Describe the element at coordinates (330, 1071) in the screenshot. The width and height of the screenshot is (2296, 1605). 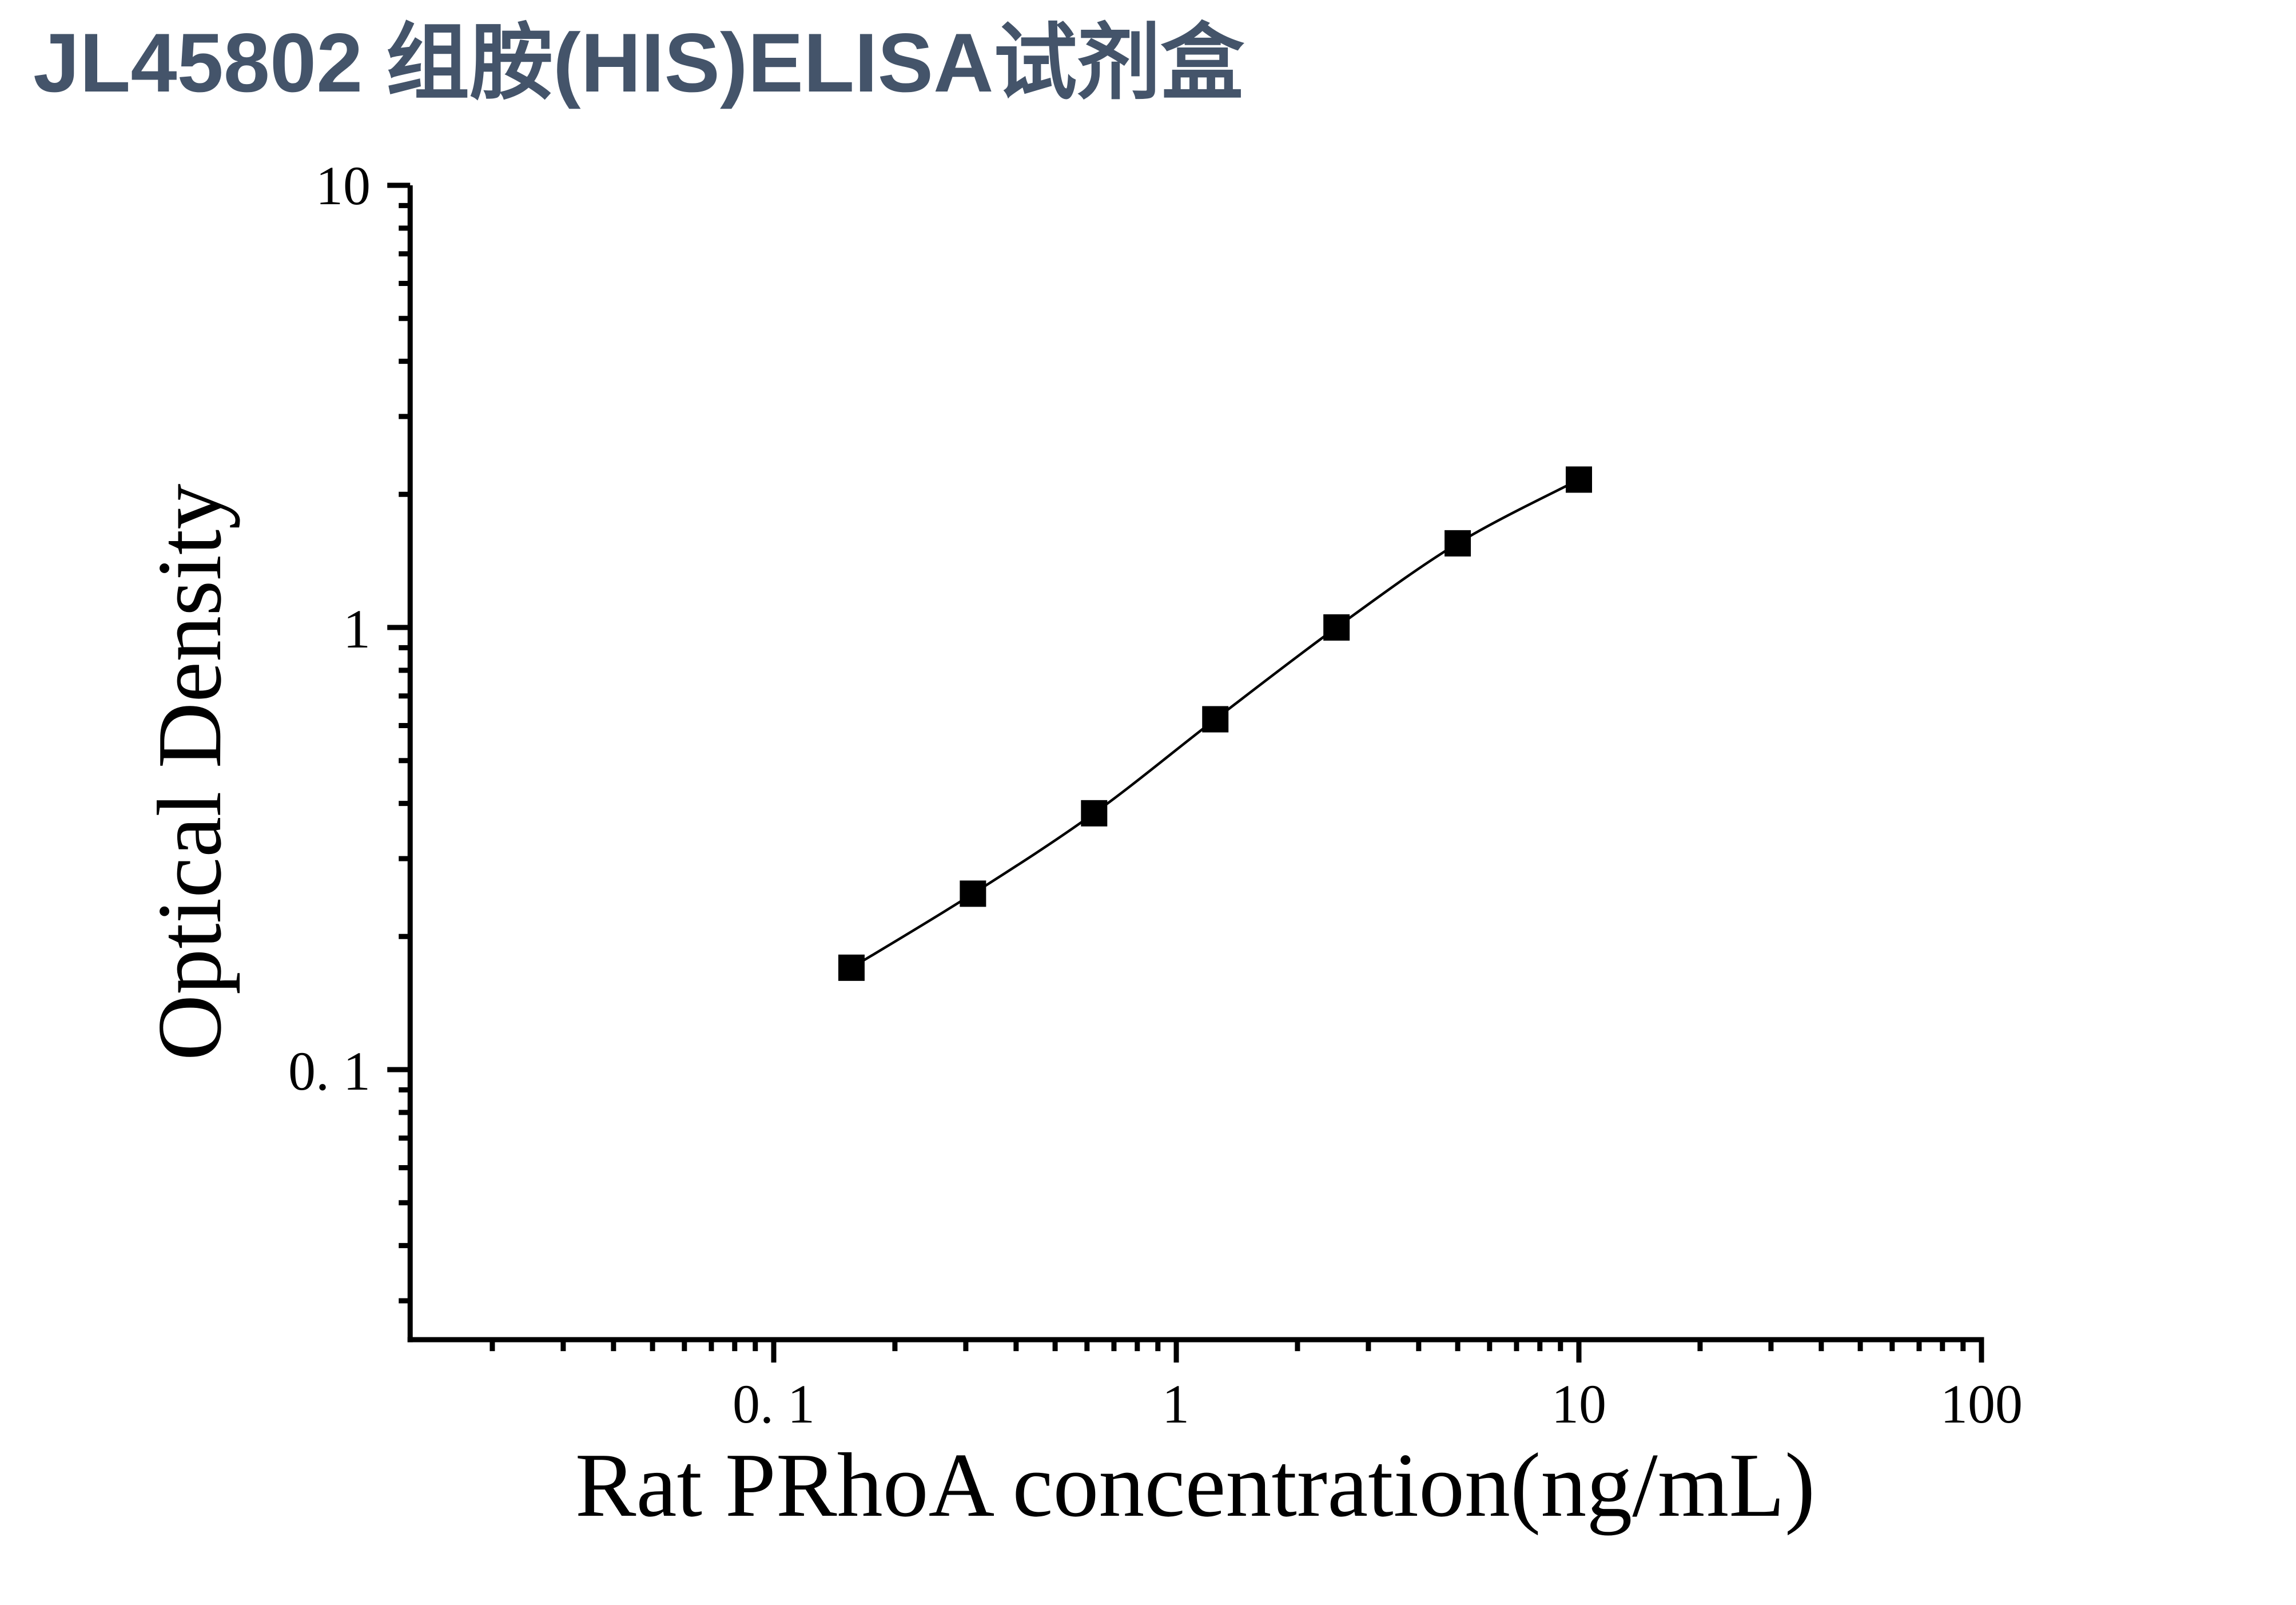
I see `y-tick-label: 0. 1` at that location.